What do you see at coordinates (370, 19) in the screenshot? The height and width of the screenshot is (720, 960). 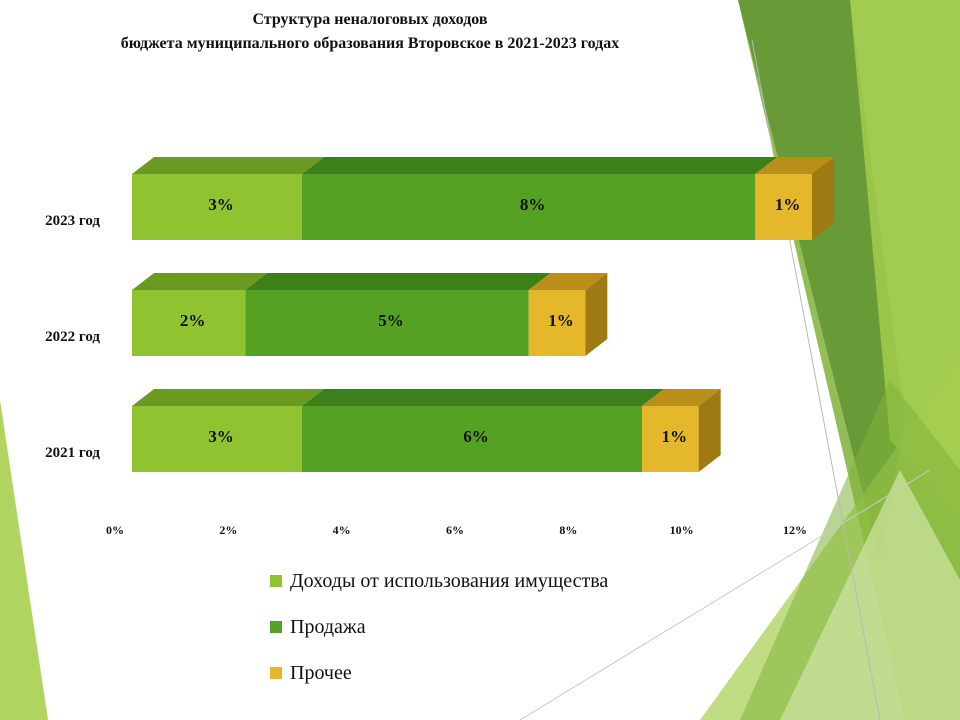 I see `chart-title-line-1: Структура неналоговых доходов` at bounding box center [370, 19].